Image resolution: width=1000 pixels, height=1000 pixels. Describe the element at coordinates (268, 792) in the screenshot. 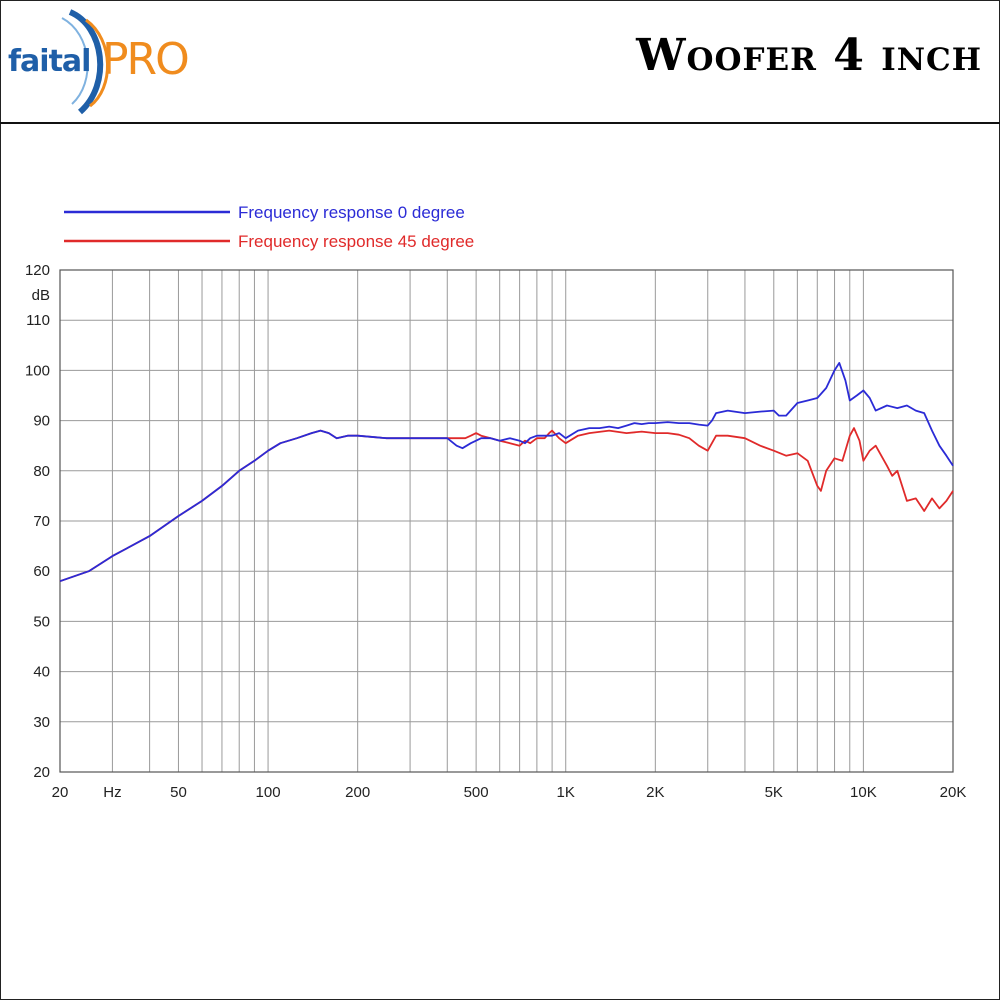

I see `x-tick-label: 100` at that location.